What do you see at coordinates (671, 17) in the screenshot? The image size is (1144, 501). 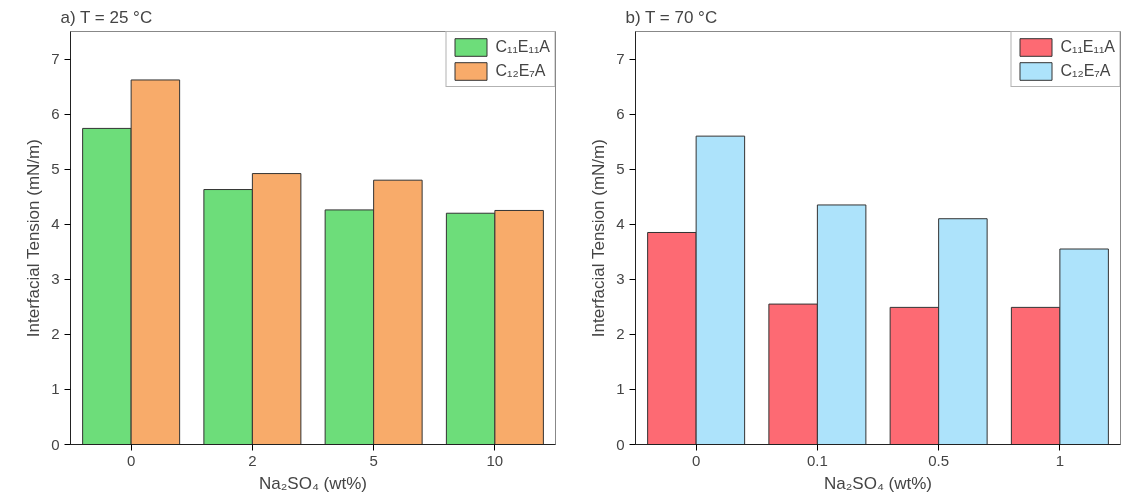 I see `chart-title: b) T = 70 °C` at bounding box center [671, 17].